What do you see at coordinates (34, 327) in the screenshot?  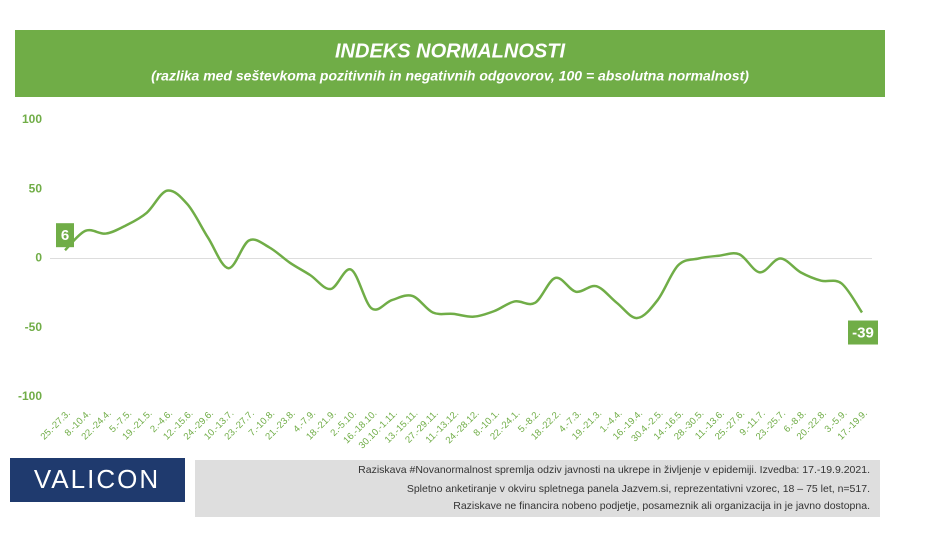 I see `y-tick-label: -50` at bounding box center [34, 327].